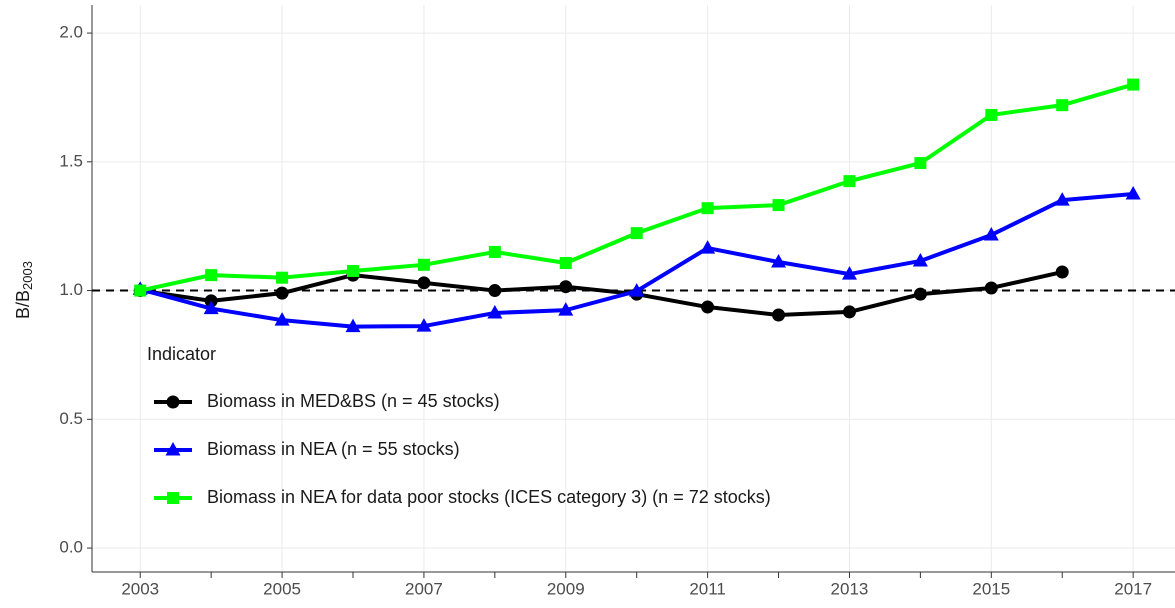 The image size is (1175, 608). Describe the element at coordinates (181, 354) in the screenshot. I see `legend-title: Indicator` at that location.